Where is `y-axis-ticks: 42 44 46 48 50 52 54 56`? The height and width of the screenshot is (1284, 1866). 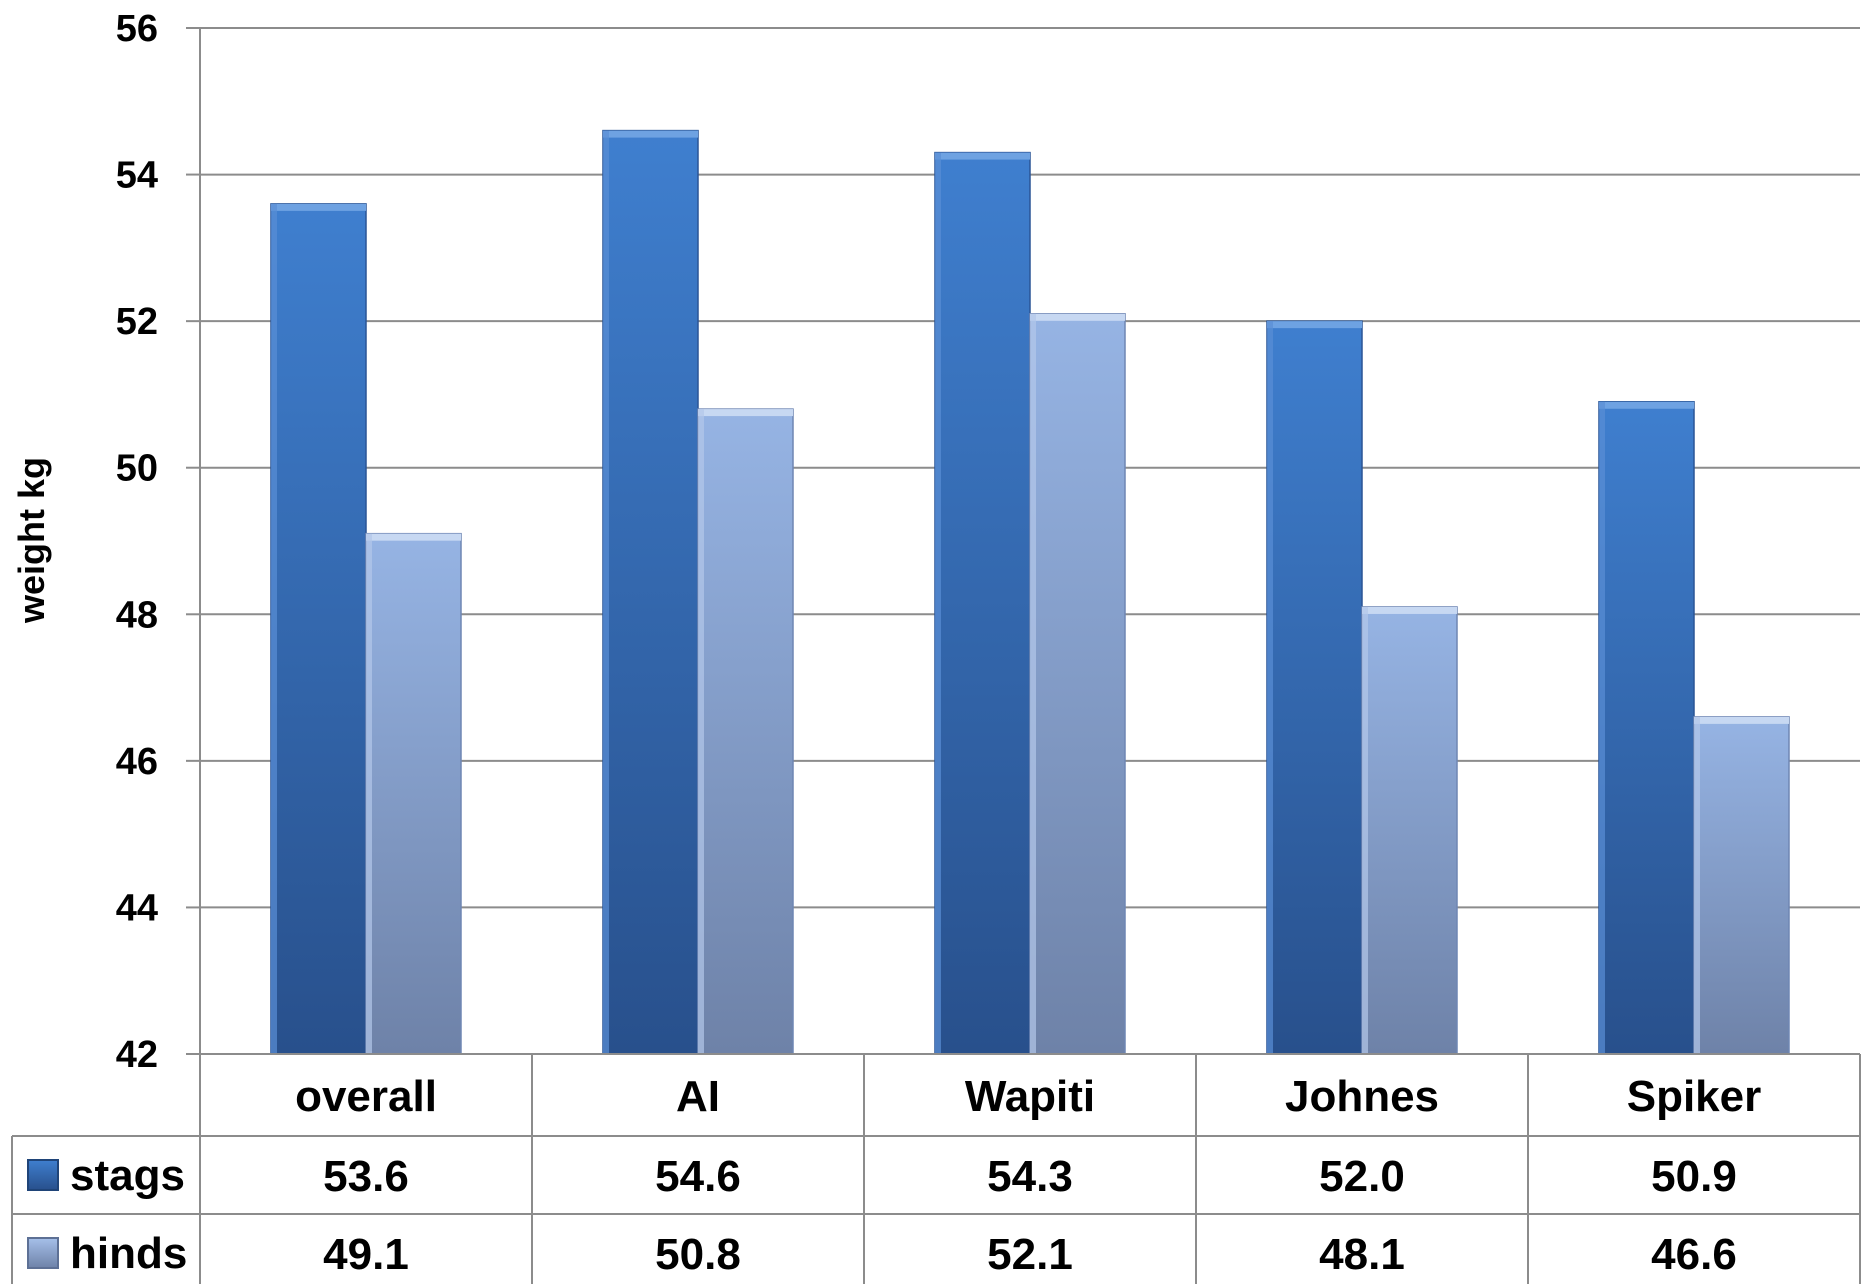
y-axis-ticks: 42 44 46 48 50 52 54 56 is located at coordinates (137, 542).